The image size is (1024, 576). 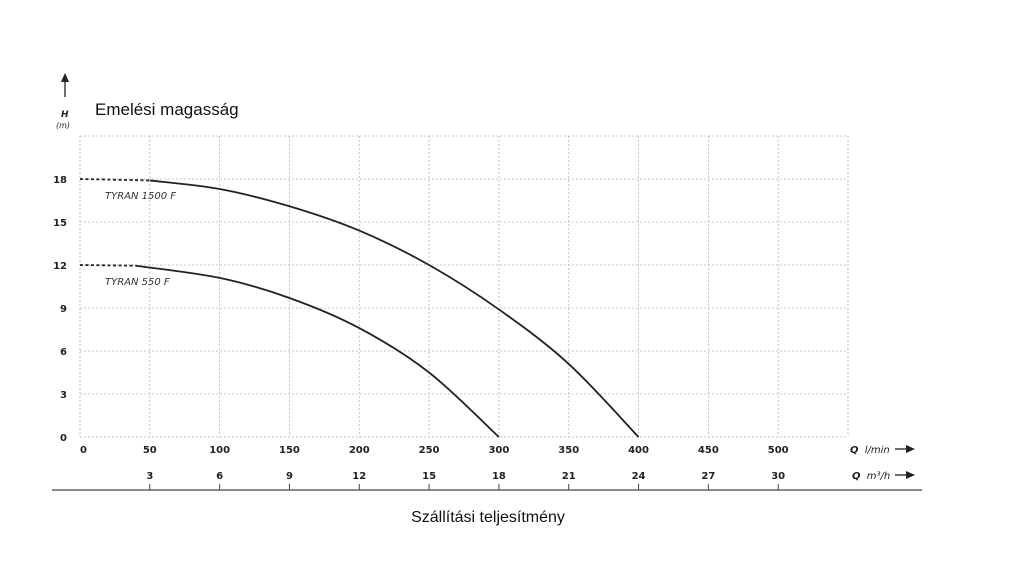 I want to click on x-tick-label-primary: 150, so click(x=289, y=450).